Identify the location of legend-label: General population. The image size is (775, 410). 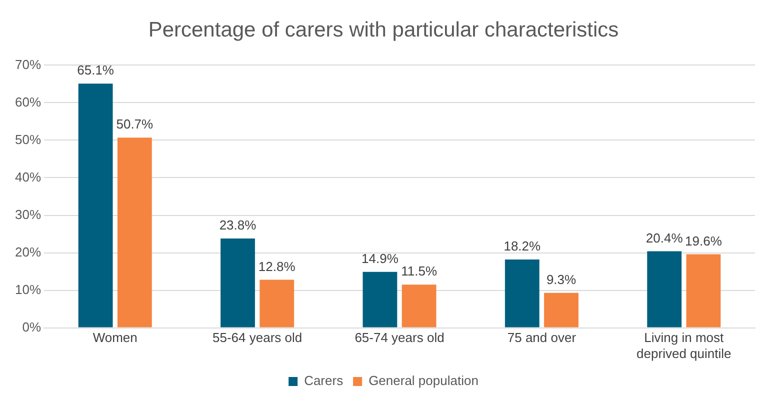
(423, 380).